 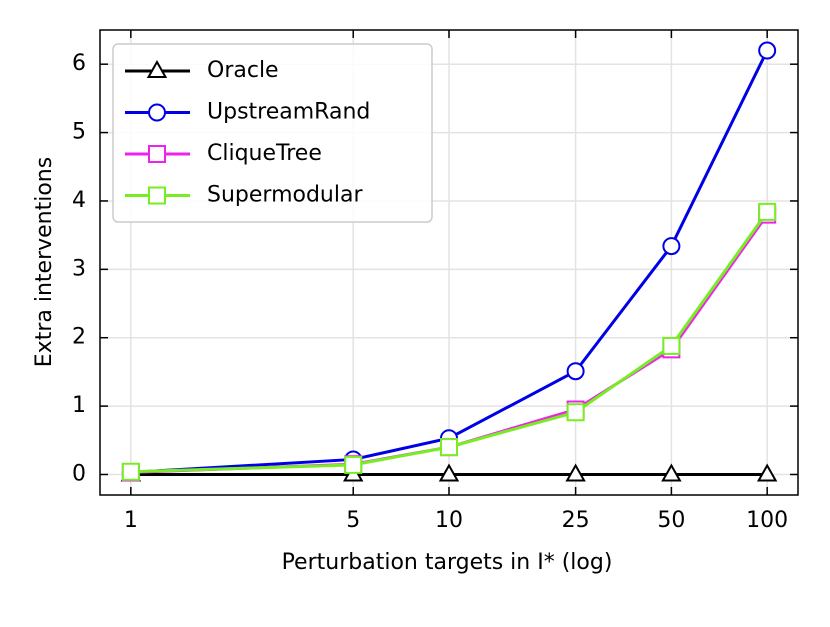 What do you see at coordinates (243, 70) in the screenshot?
I see `legend-label: Oracle` at bounding box center [243, 70].